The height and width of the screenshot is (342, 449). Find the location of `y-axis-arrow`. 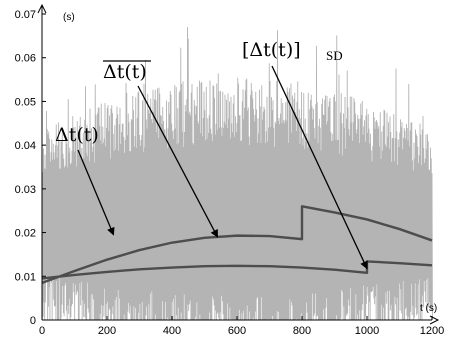

y-axis-arrow is located at coordinates (42, 8).